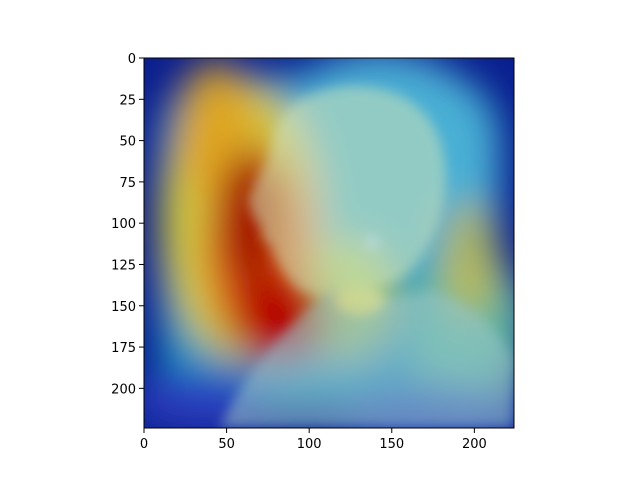 This screenshot has height=480, width=640. I want to click on y-axis: 0 25 50 75 100 125 150 175 200, so click(127, 224).